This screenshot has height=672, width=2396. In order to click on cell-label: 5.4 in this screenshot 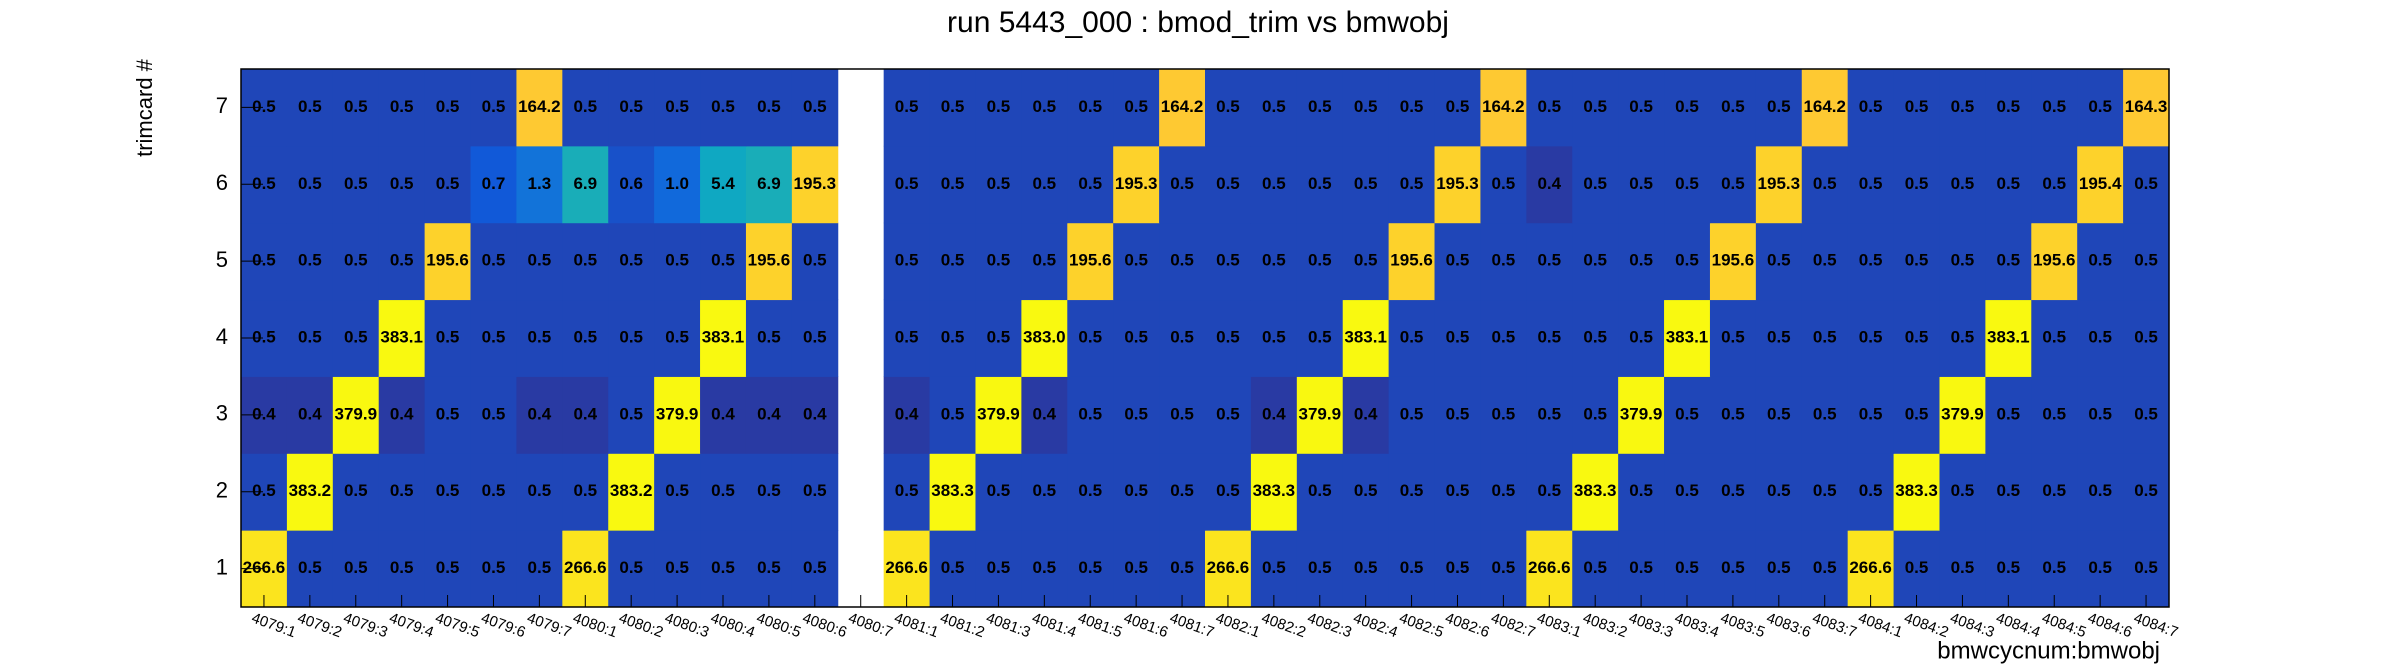, I will do `click(723, 183)`.